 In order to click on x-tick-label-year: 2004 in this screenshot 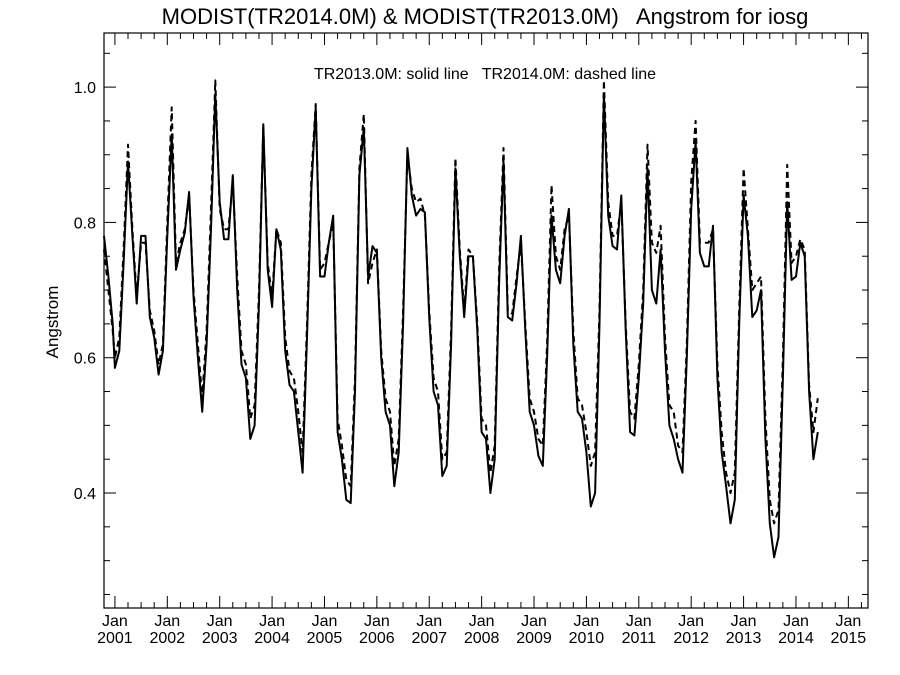, I will do `click(272, 638)`.